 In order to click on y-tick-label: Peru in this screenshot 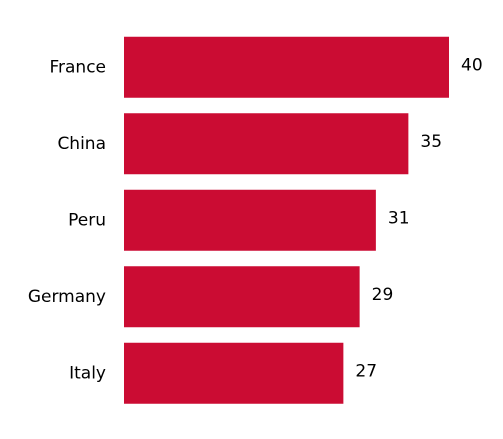, I will do `click(87, 220)`.